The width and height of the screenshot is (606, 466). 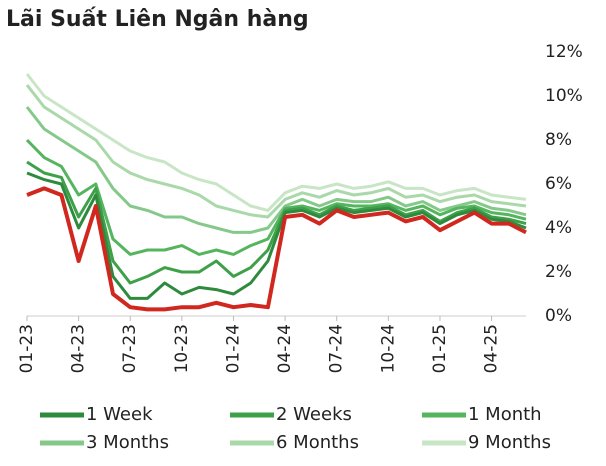 What do you see at coordinates (558, 140) in the screenshot?
I see `y-tick-label: 8%` at bounding box center [558, 140].